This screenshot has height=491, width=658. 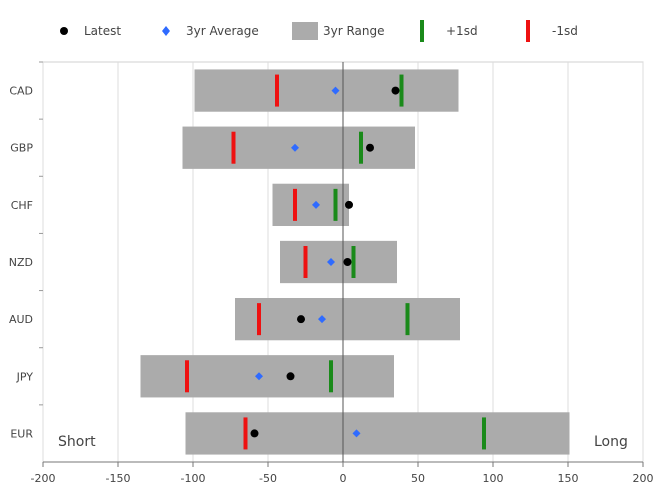 What do you see at coordinates (422, 31) in the screenshot?
I see `legend-plus1sd-icon` at bounding box center [422, 31].